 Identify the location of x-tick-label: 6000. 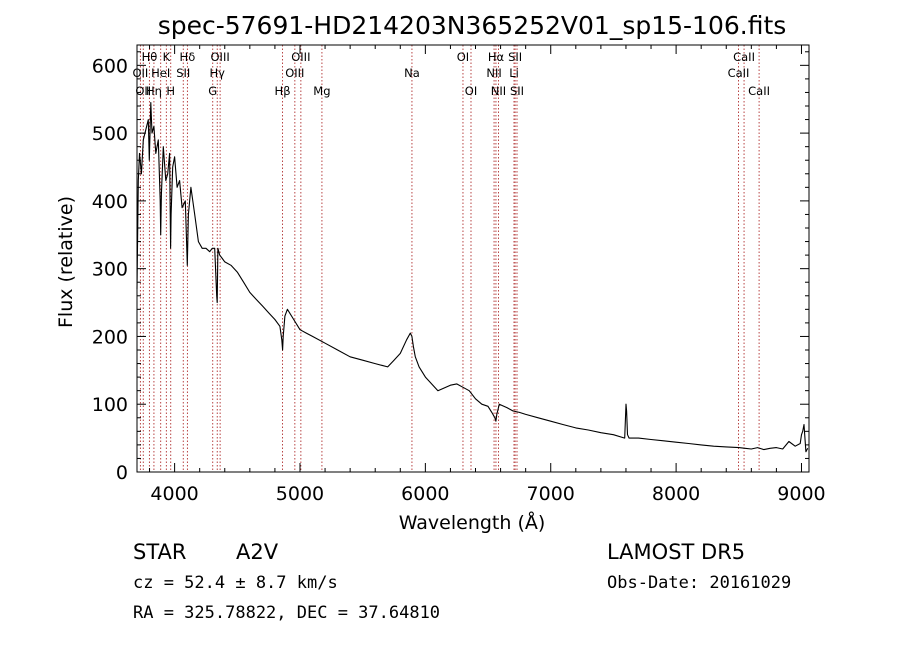
(425, 494).